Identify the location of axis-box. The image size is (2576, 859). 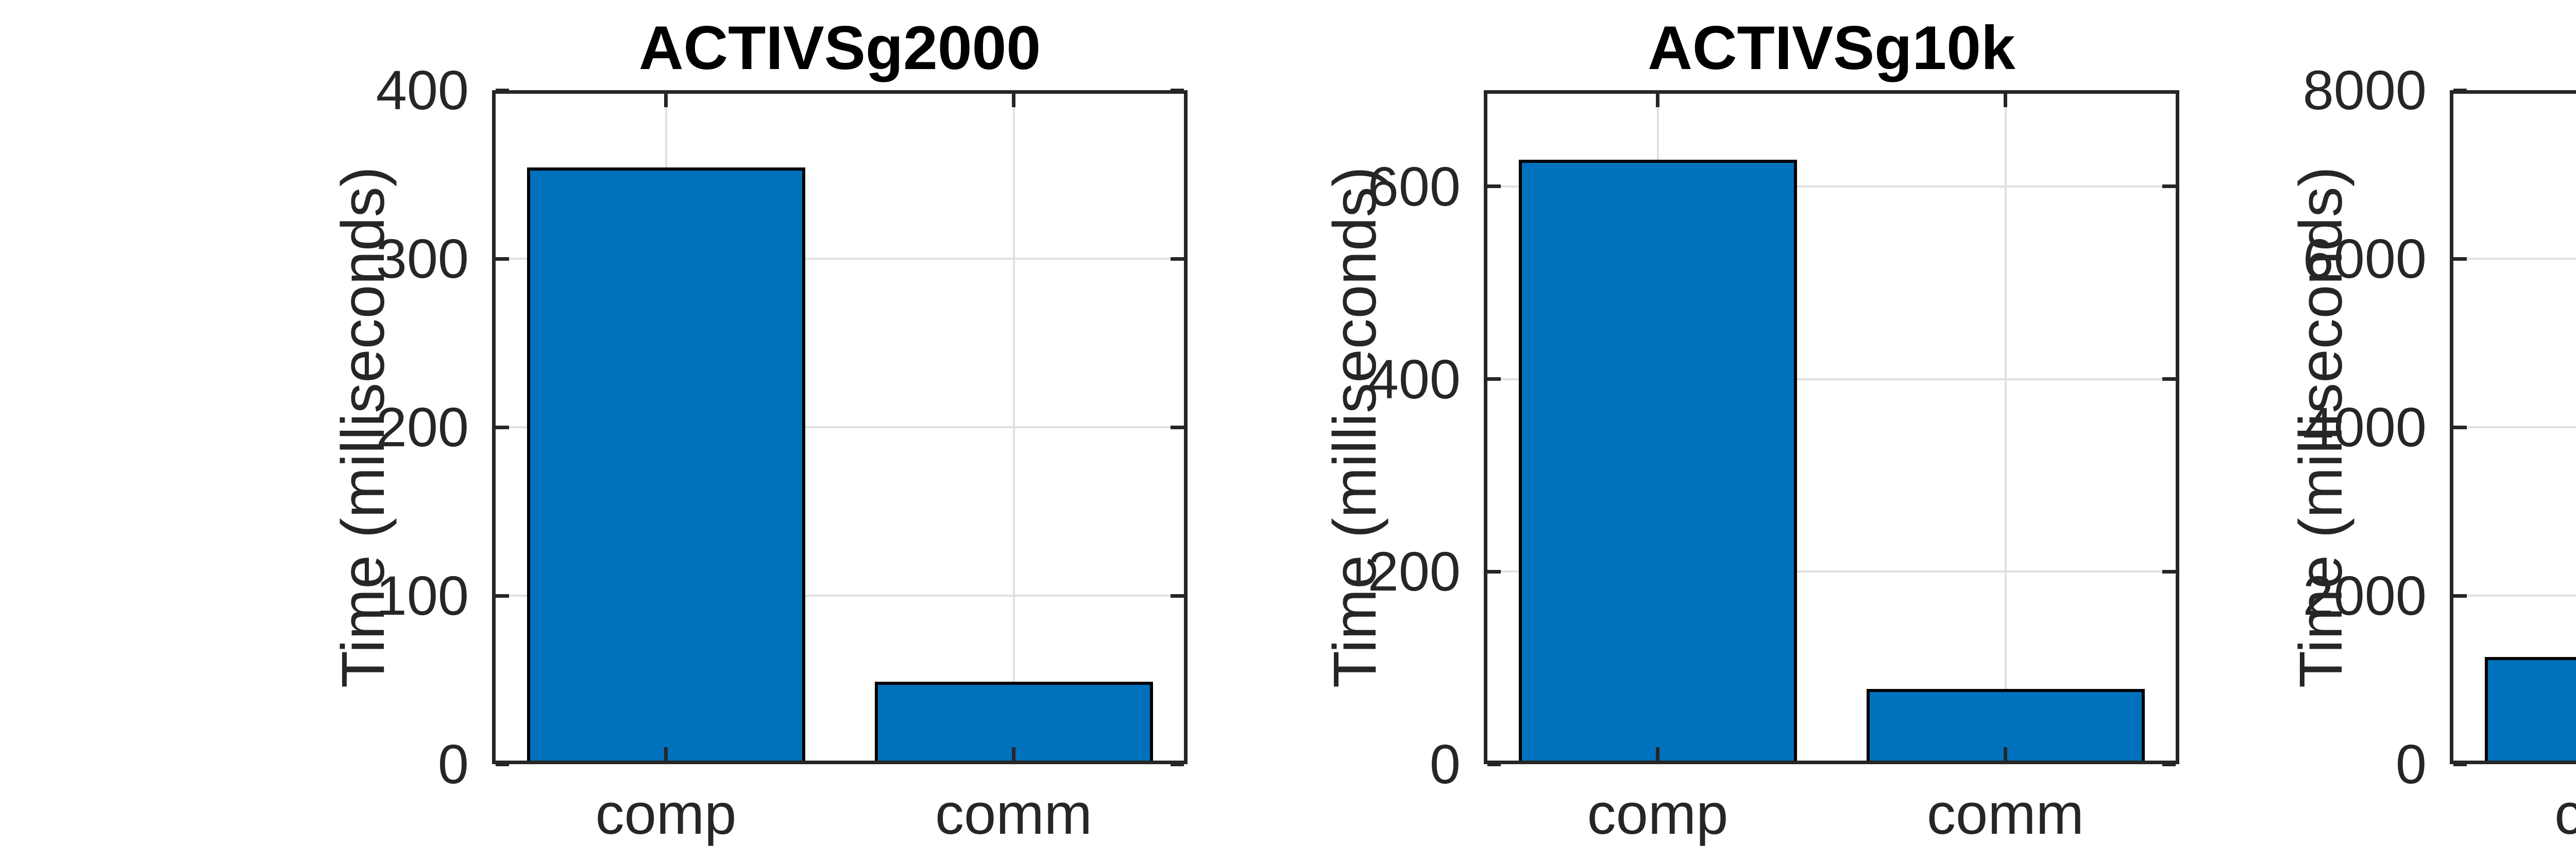
(2513, 427).